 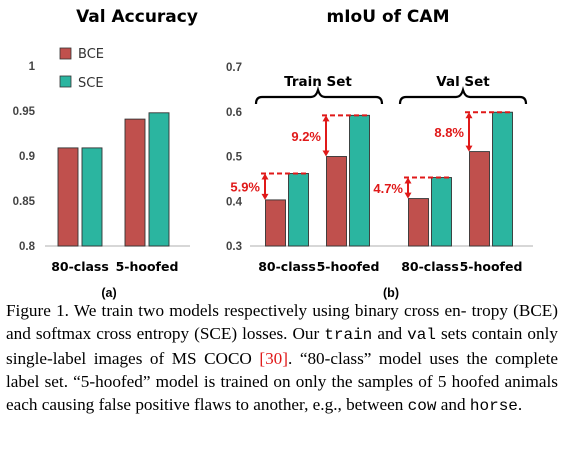 I want to click on legend-sce-label: SCE, so click(x=91, y=83).